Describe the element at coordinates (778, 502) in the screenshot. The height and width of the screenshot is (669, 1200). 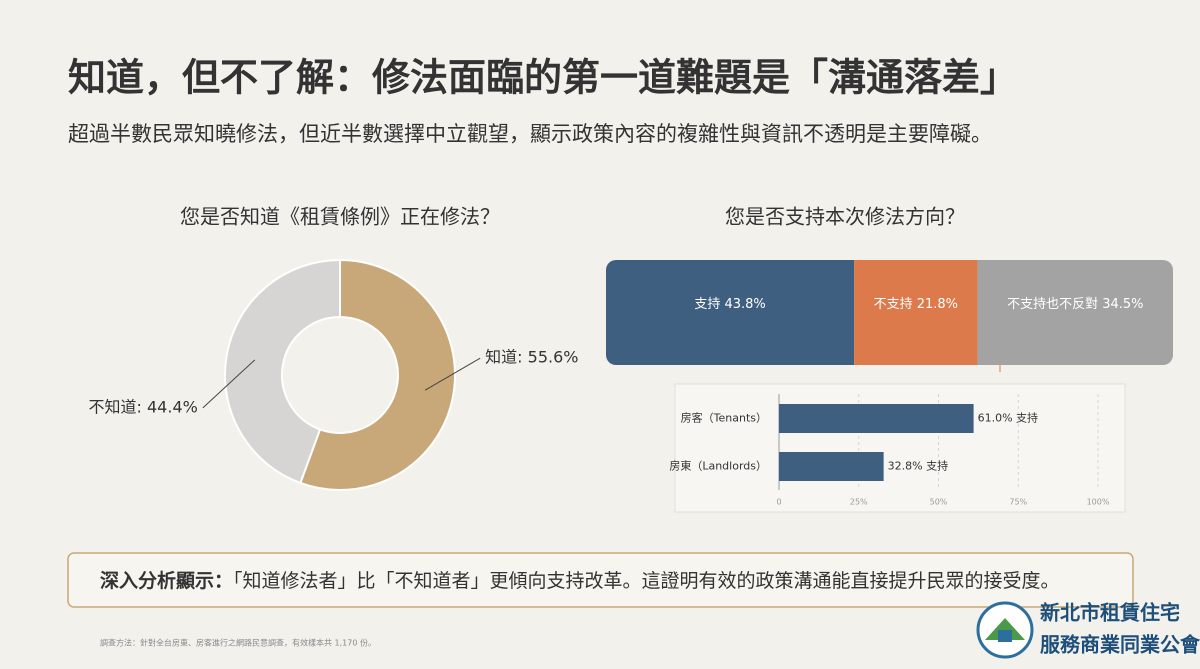
I see `x-tick-label: 0` at that location.